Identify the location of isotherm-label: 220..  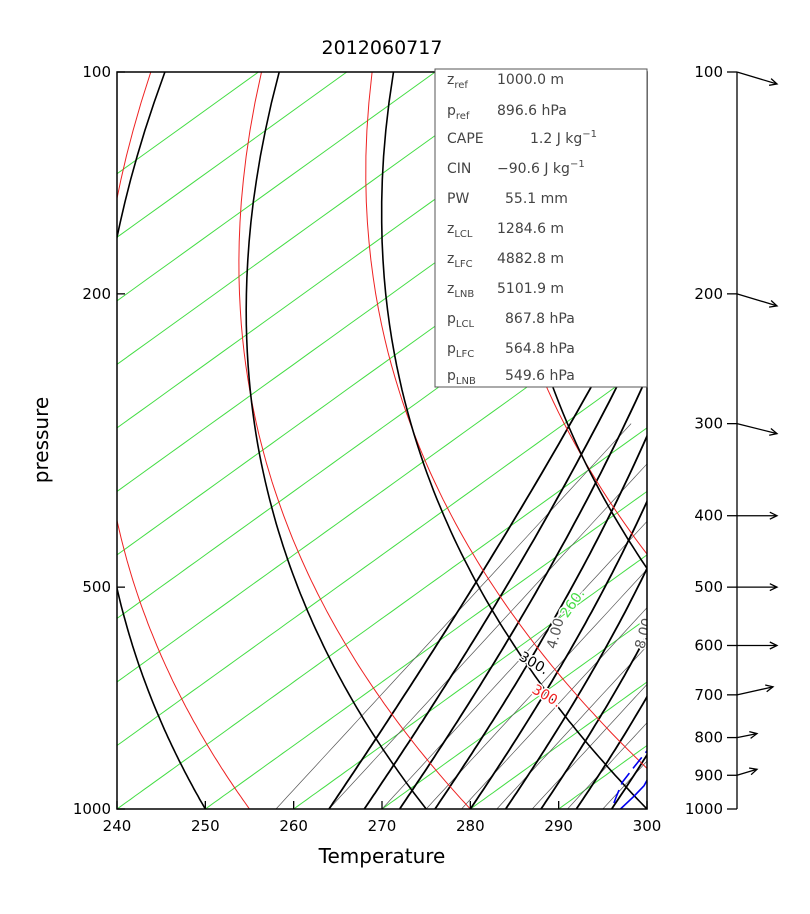
(664, 283).